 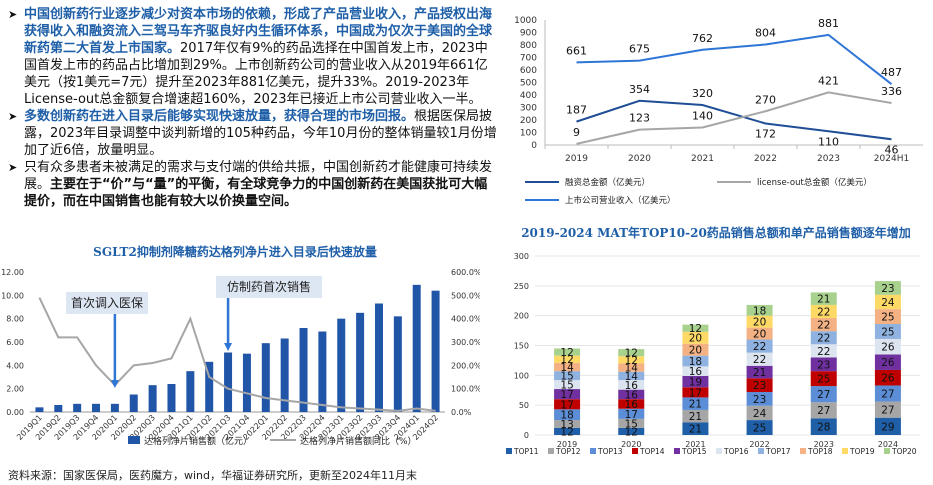 I want to click on y-tick-label: 900, so click(x=528, y=34).